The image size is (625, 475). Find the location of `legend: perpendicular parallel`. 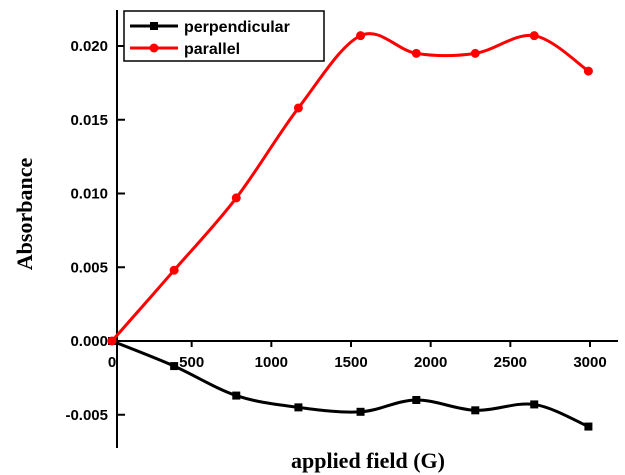

legend: perpendicular parallel is located at coordinates (224, 36).